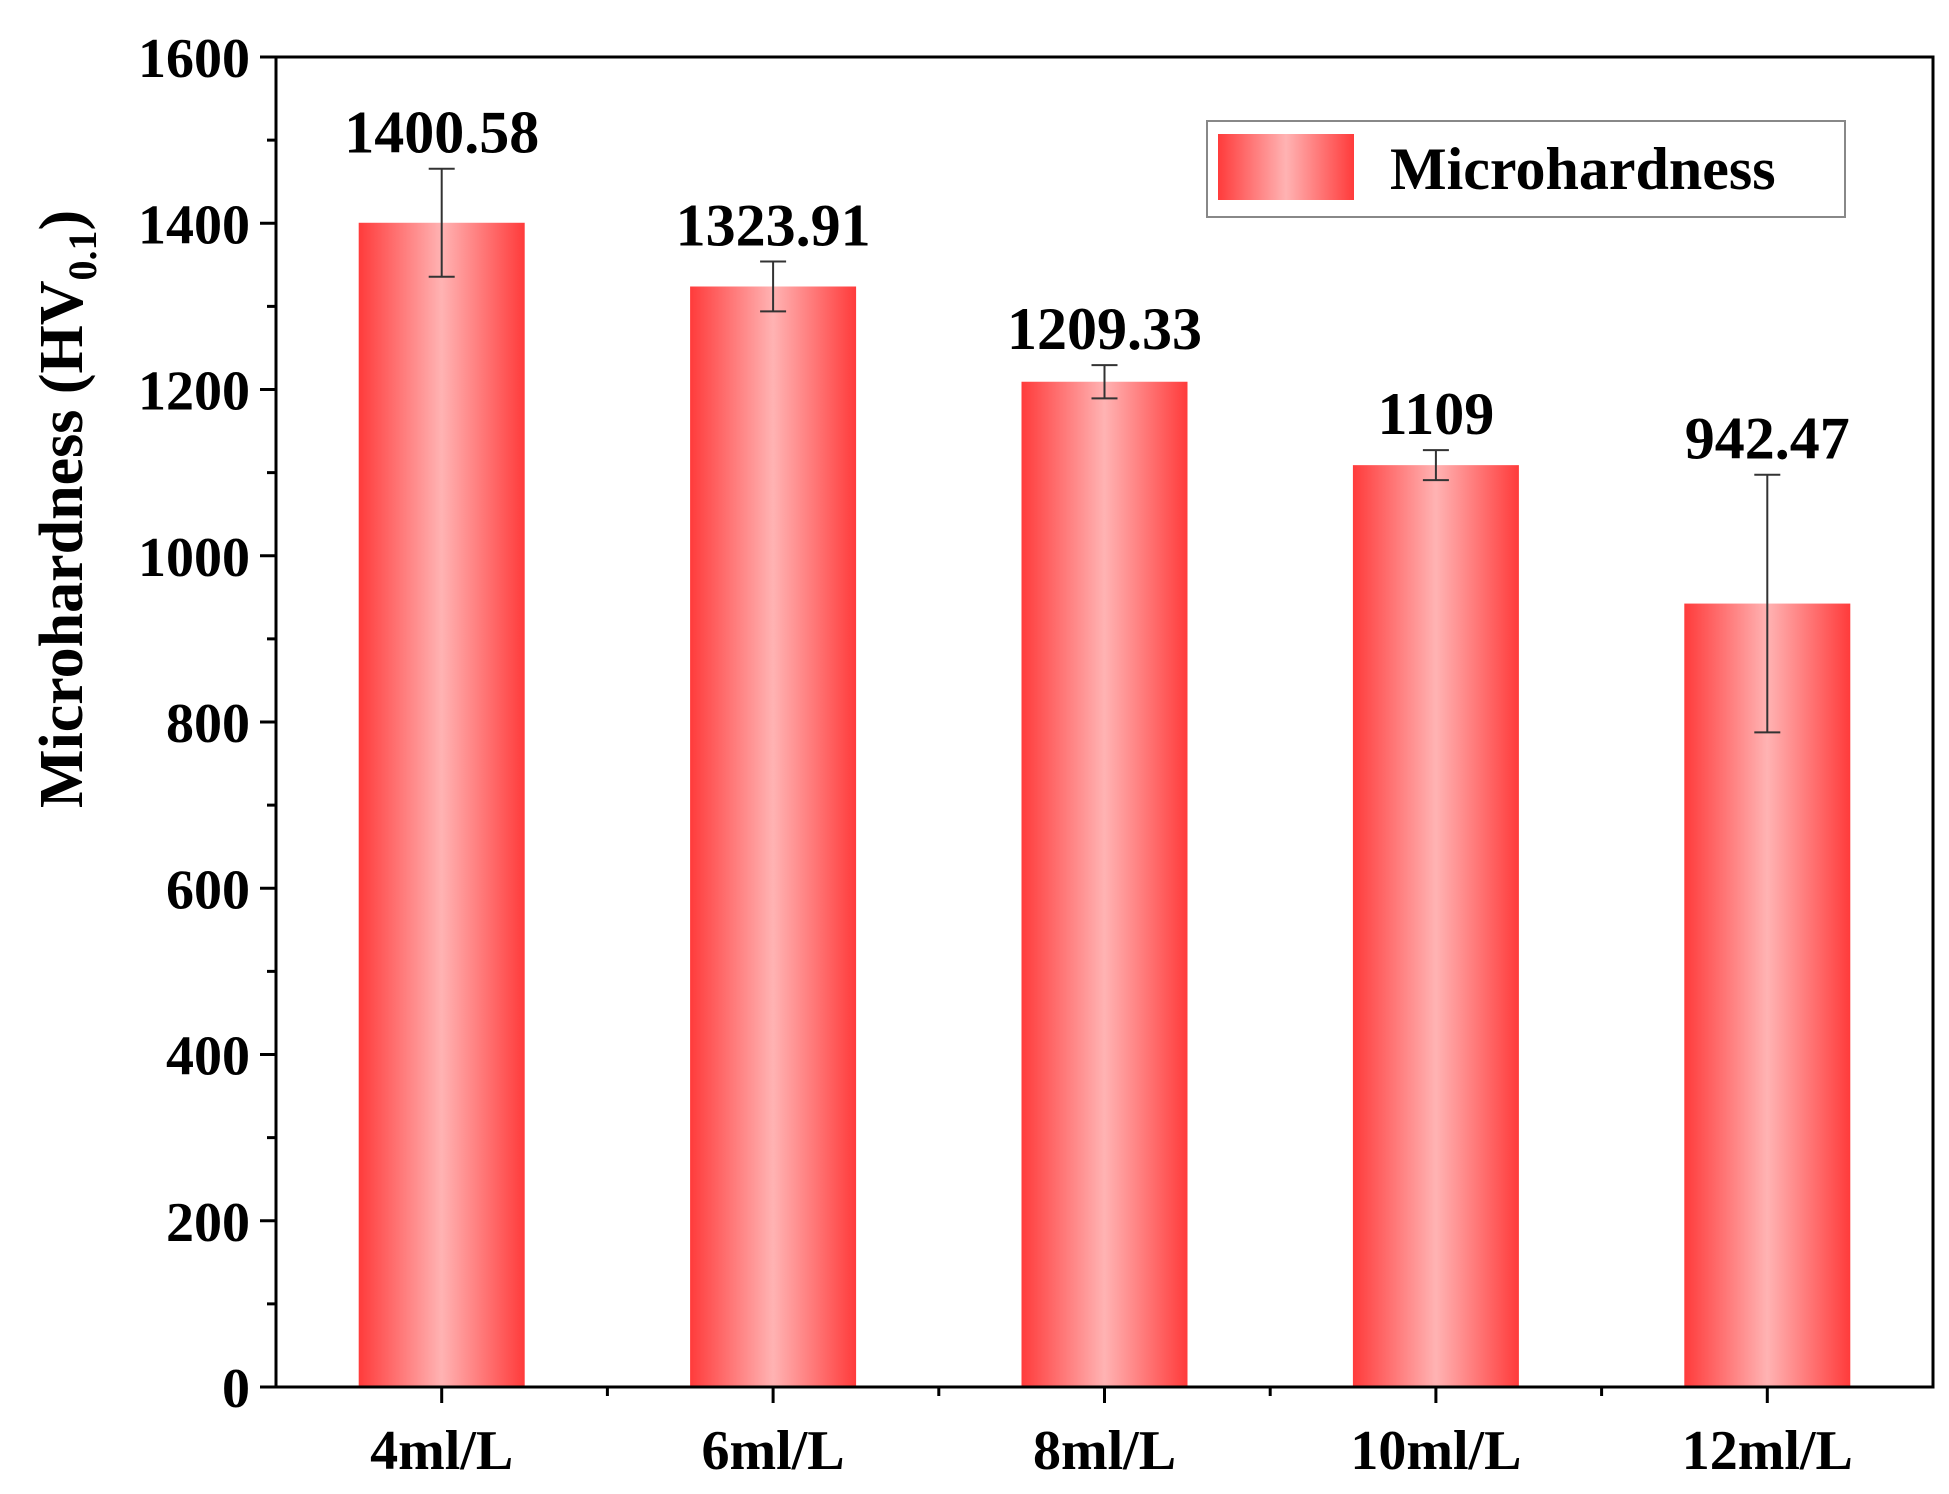  Describe the element at coordinates (1286, 167) in the screenshot. I see `legend-swatch` at that location.